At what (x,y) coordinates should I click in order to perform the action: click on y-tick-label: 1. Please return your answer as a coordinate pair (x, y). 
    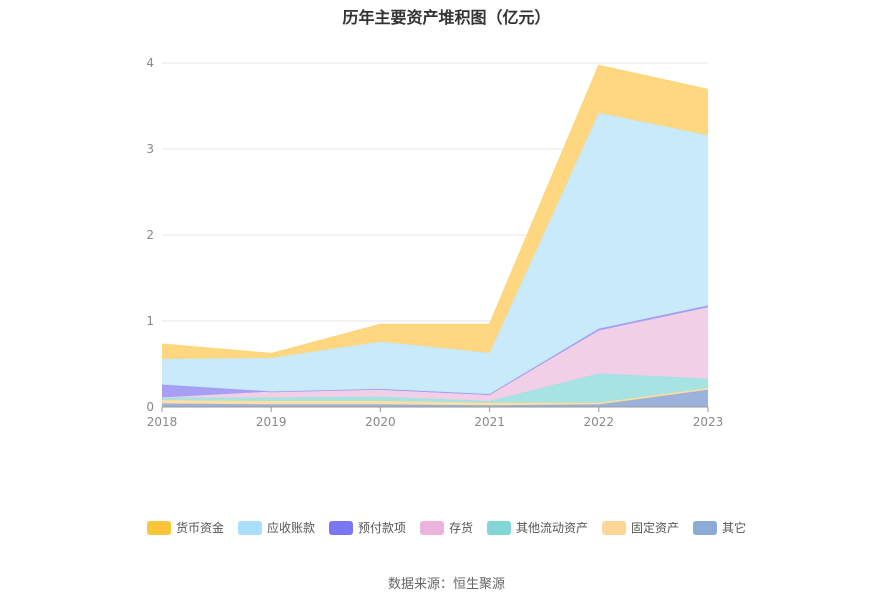
    Looking at the image, I should click on (150, 321).